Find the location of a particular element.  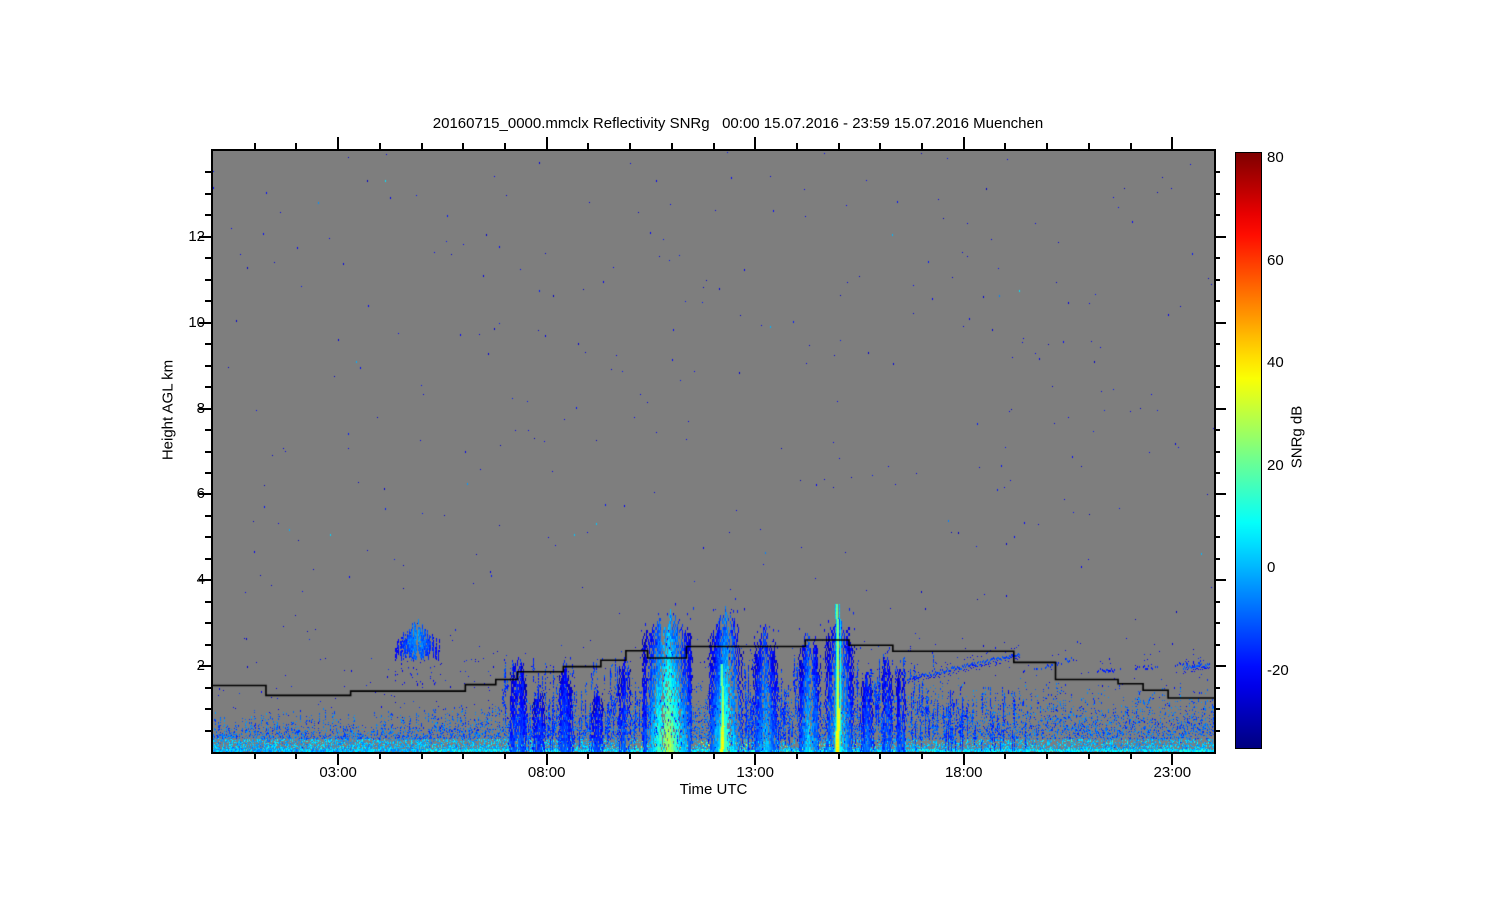

y-tick-label: 2 is located at coordinates (200, 666).